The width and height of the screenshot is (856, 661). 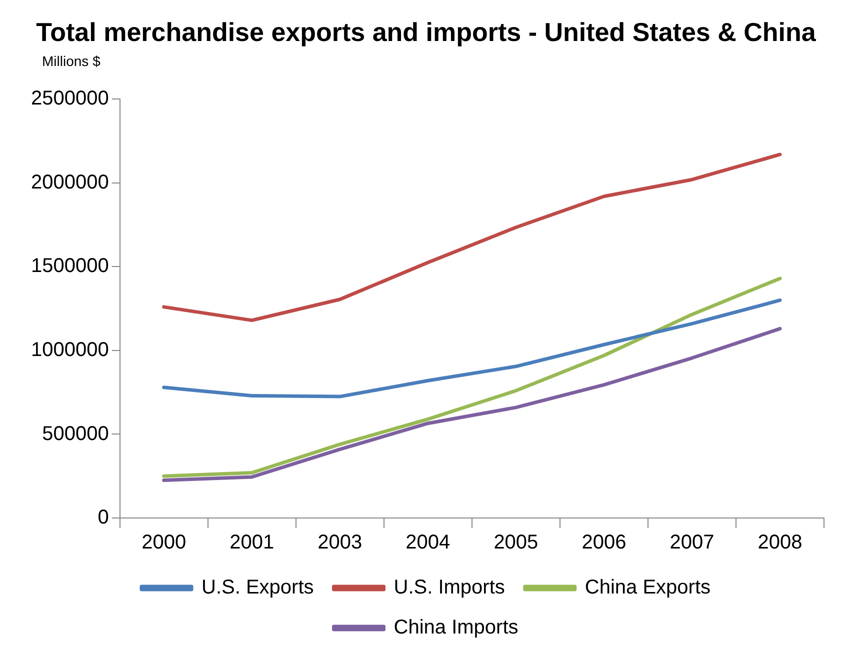 I want to click on legend-label: China Imports, so click(x=456, y=627).